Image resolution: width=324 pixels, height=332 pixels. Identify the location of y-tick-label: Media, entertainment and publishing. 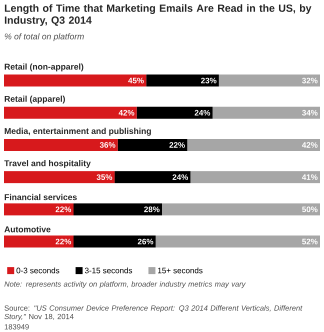
(77, 132).